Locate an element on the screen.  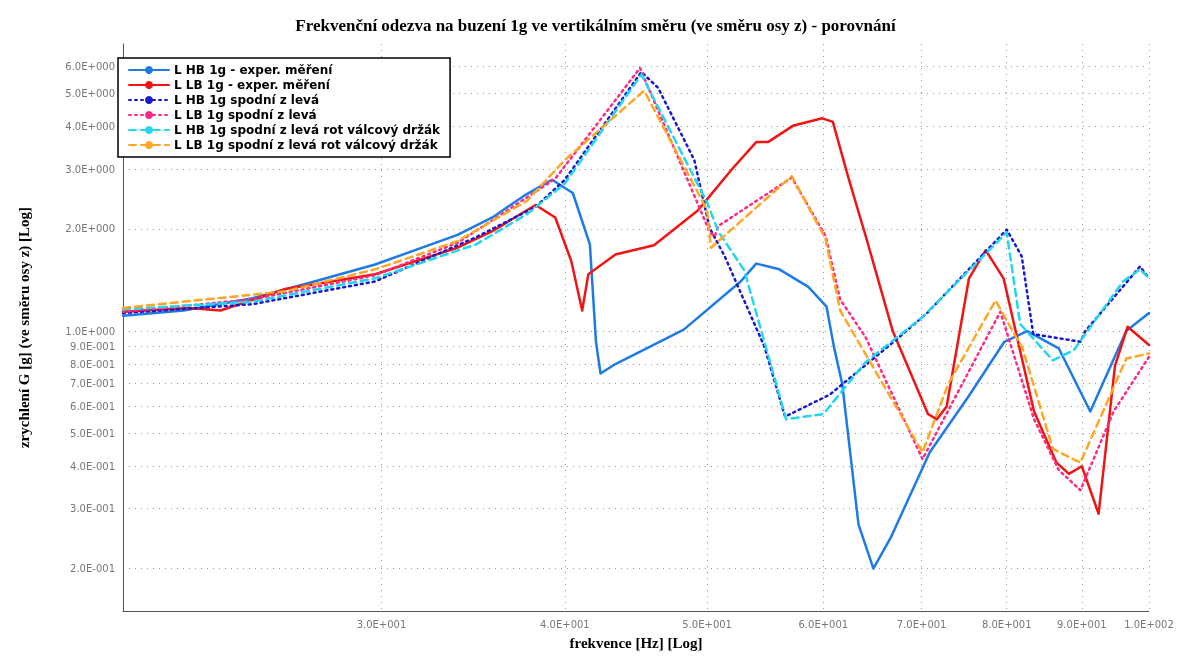
y-axis-title: zrychlení G [g] (ve směru osy z) [Log] is located at coordinates (24, 327).